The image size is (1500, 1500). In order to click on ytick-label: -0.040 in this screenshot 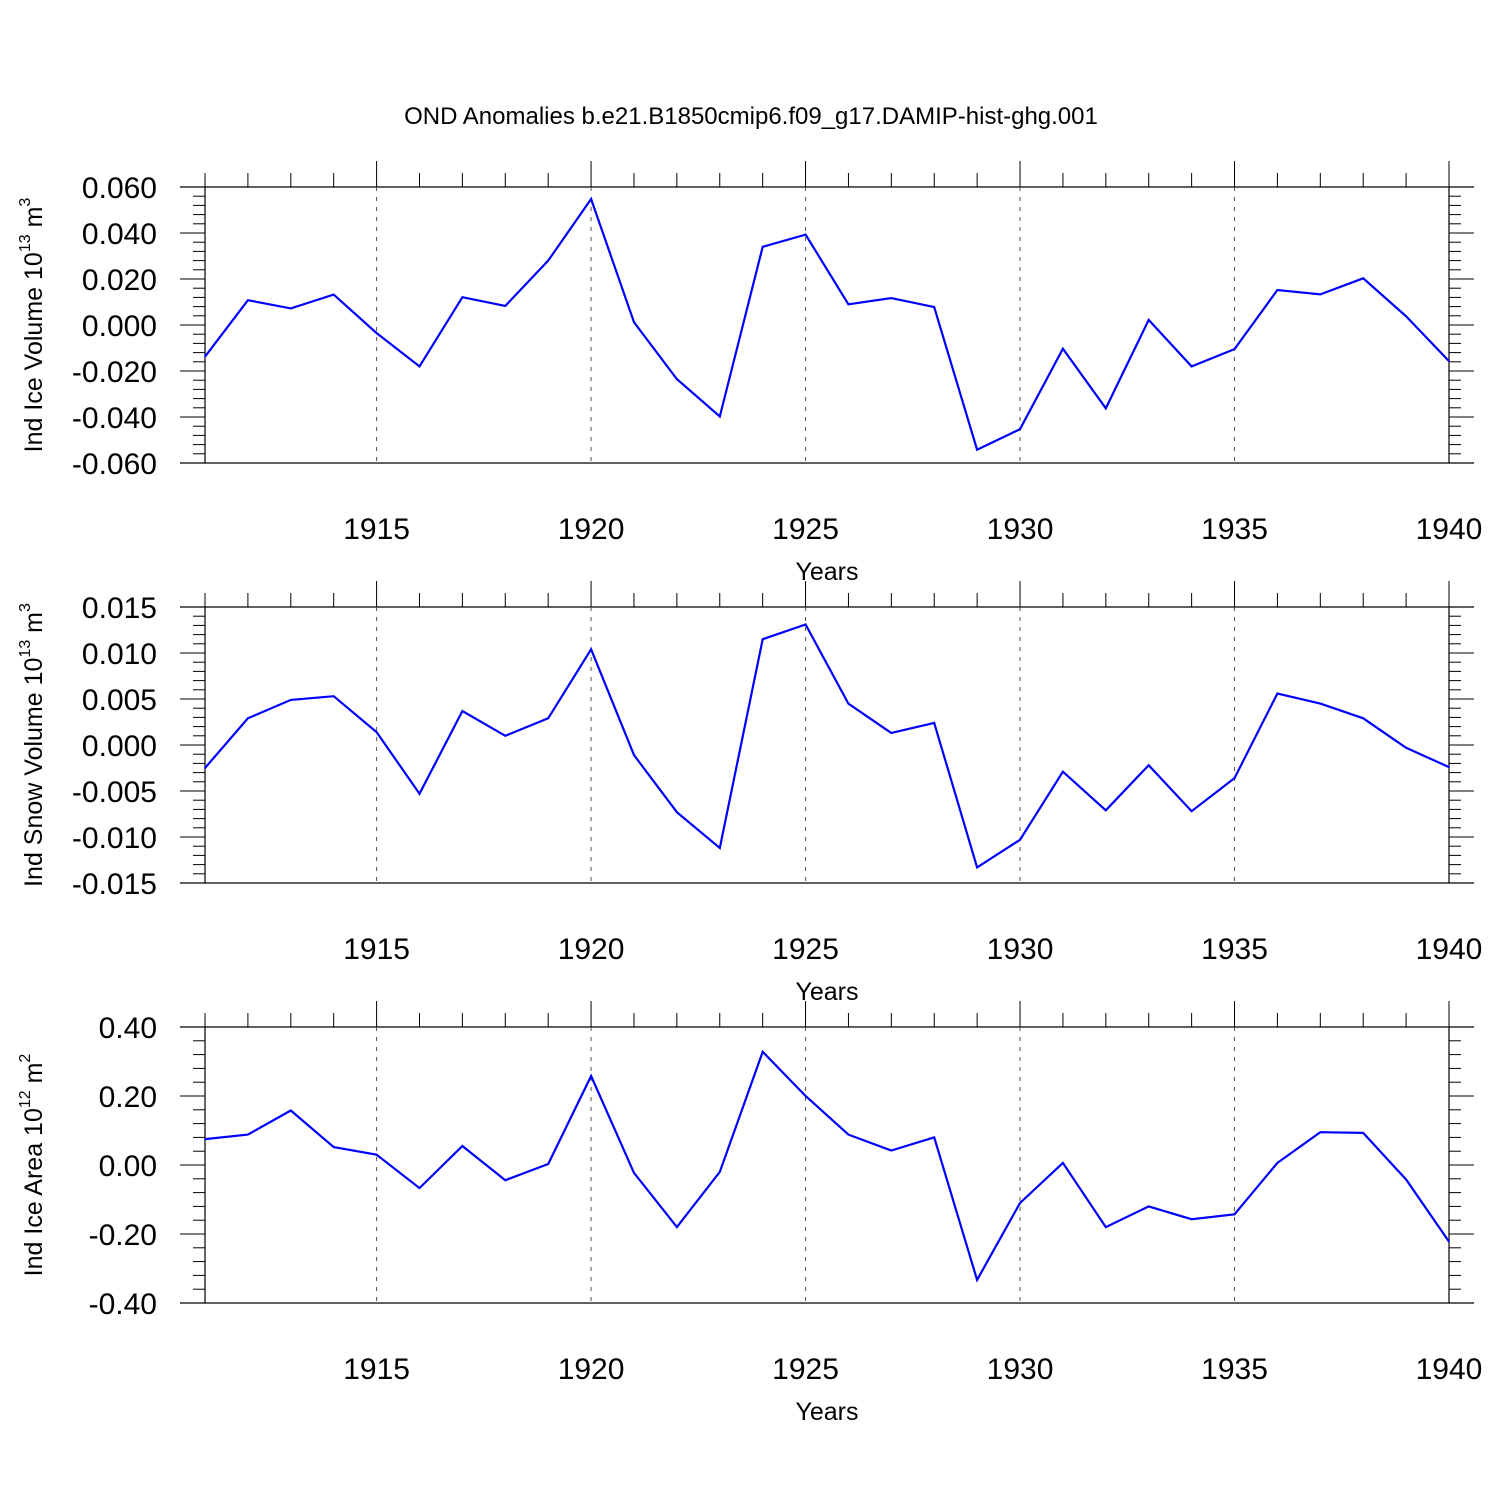, I will do `click(114, 418)`.